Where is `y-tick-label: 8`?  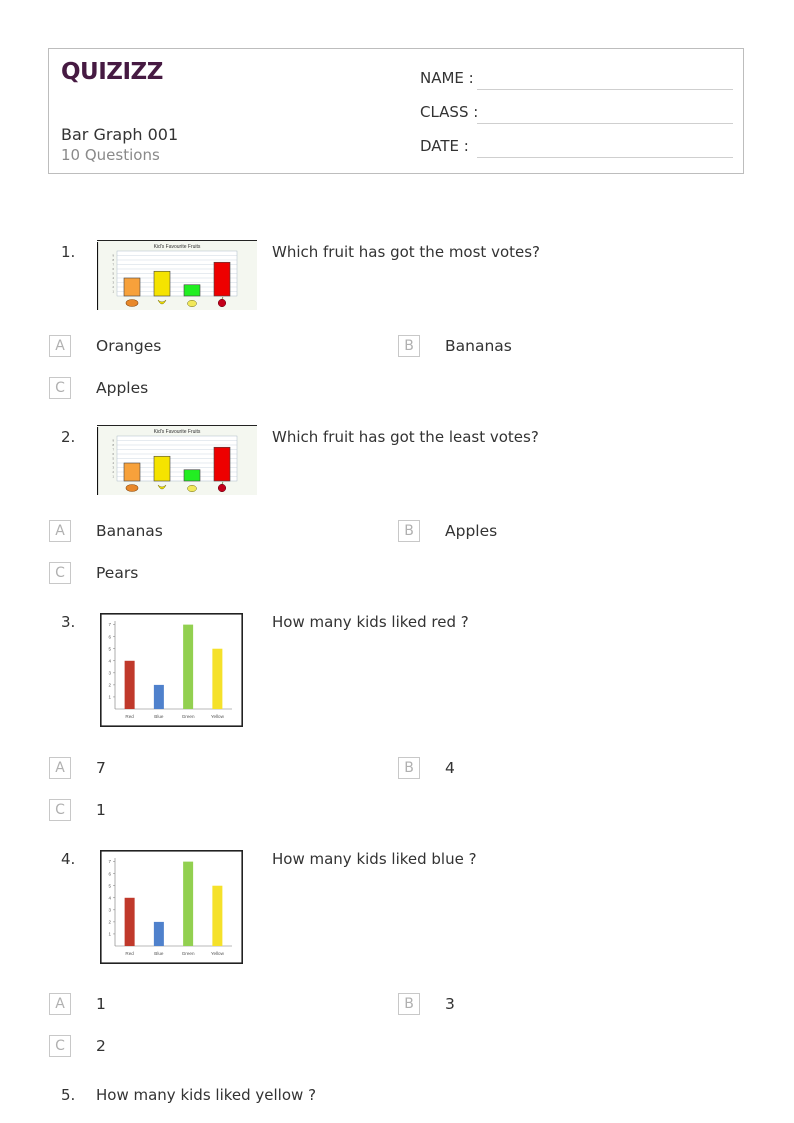
y-tick-label: 8 is located at coordinates (114, 260).